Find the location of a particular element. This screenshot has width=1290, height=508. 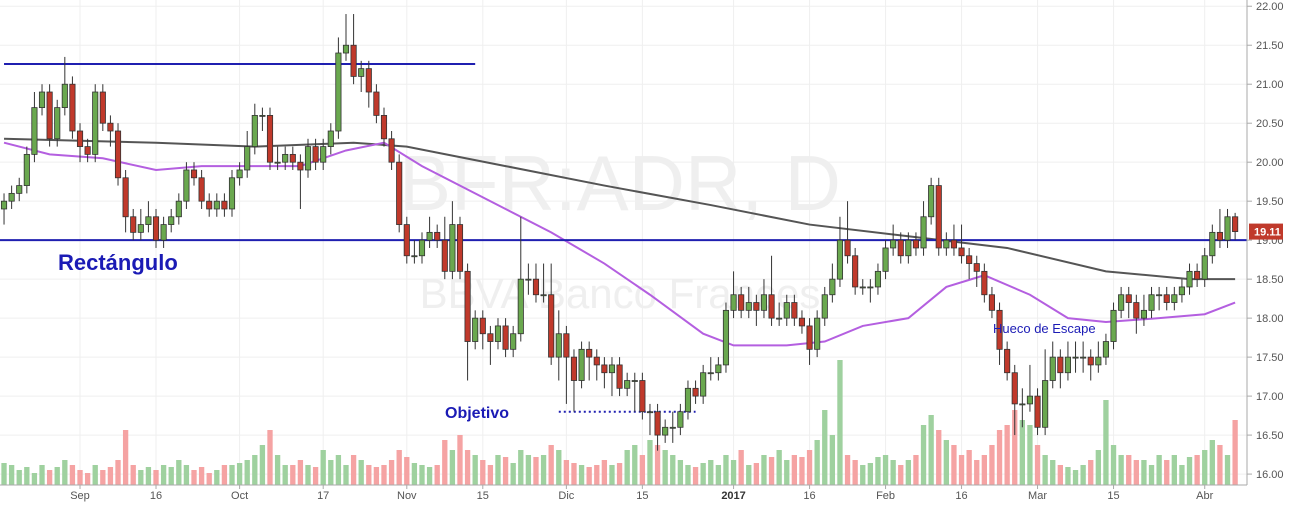

watermark: BFR:ADR, D is located at coordinates (620, 183).